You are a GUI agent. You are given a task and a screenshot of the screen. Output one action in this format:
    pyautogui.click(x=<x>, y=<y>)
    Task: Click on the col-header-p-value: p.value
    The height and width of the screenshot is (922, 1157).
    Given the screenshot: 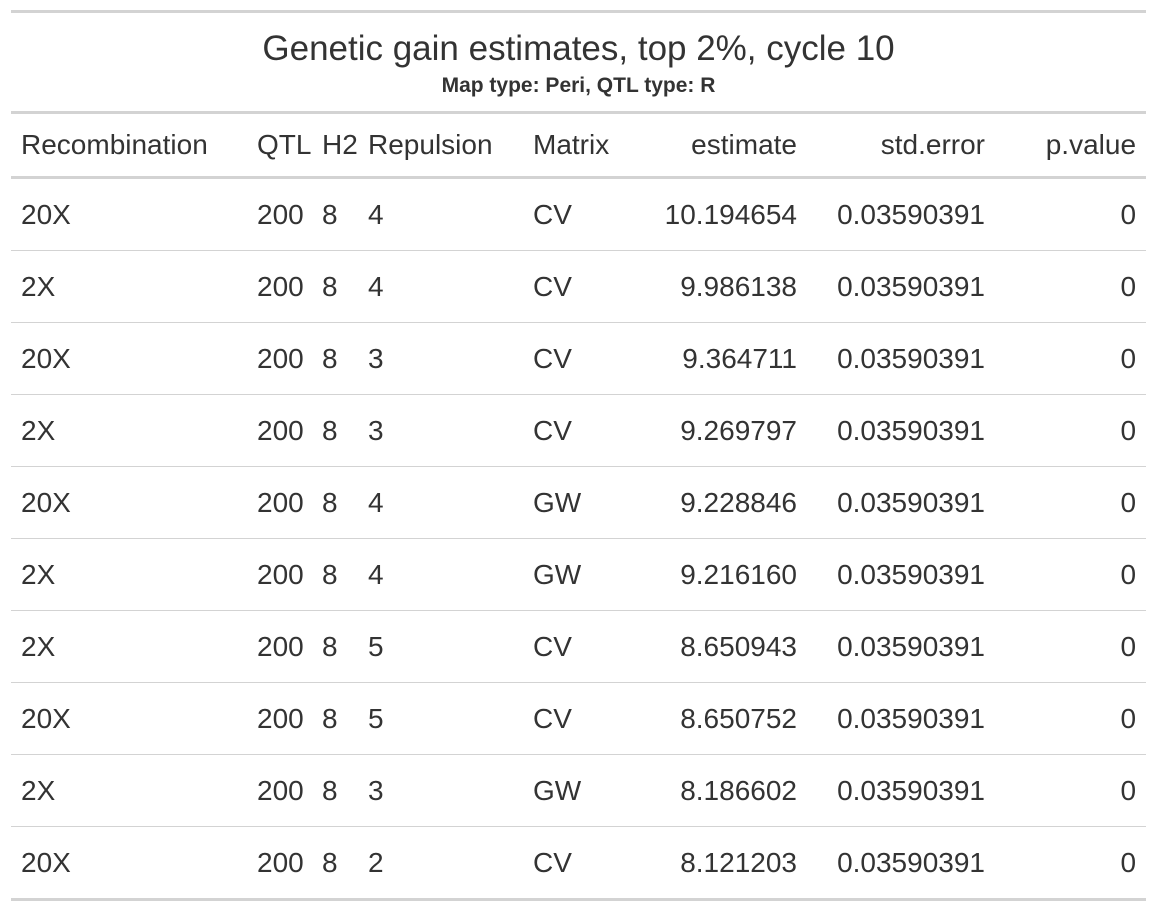 What is the action you would take?
    pyautogui.click(x=1071, y=145)
    